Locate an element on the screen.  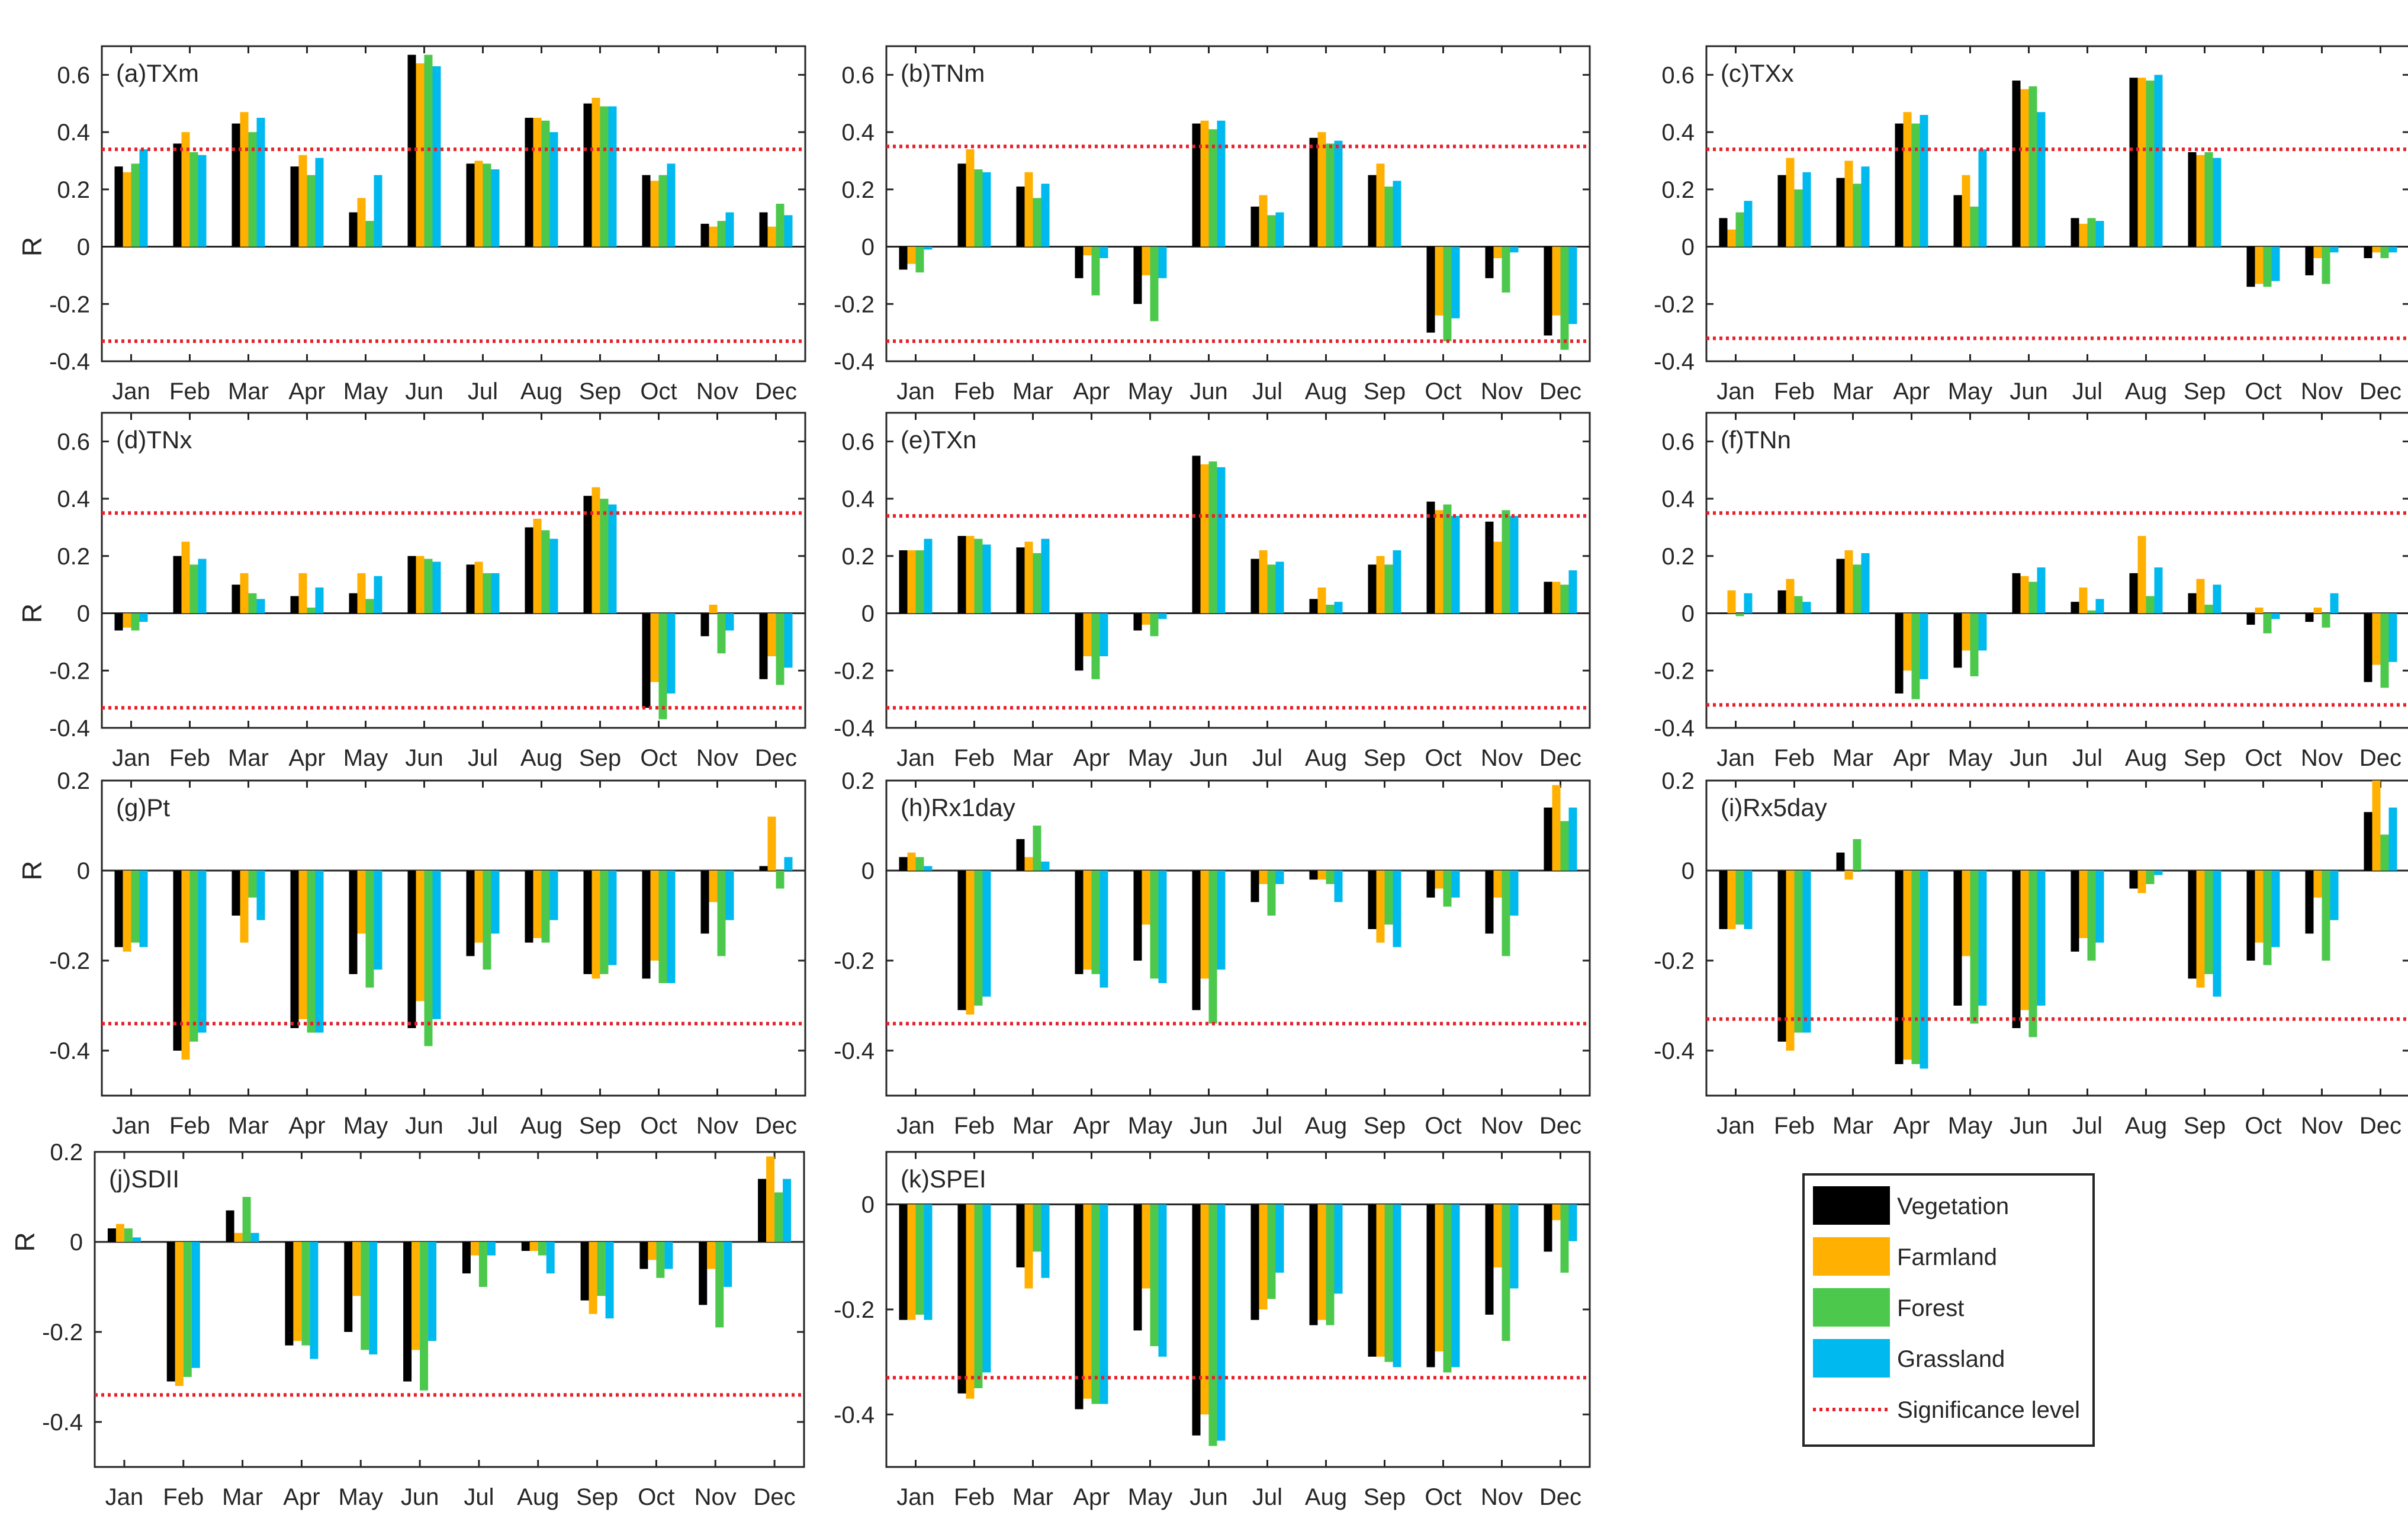
bar-vegetation-jun is located at coordinates (1196, 534).